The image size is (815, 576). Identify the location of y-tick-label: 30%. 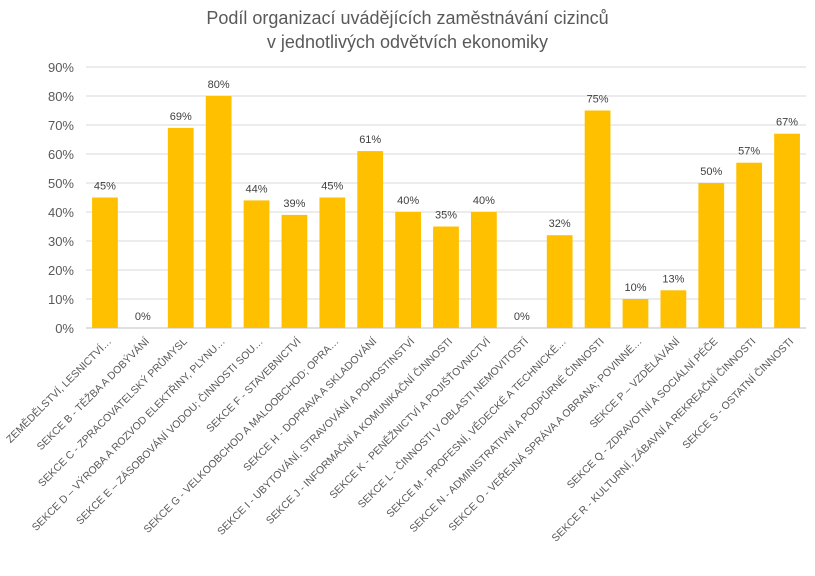
(61, 241).